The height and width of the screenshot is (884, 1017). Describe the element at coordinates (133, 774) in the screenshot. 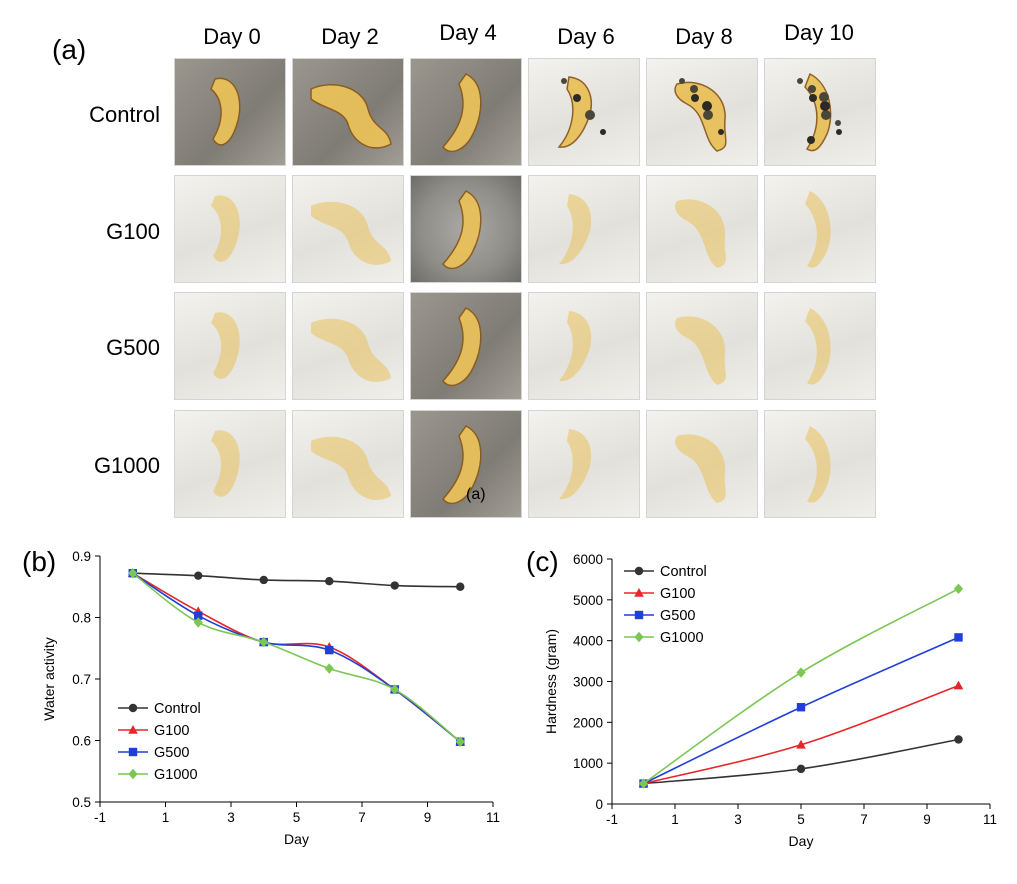

I see `legend-marker-g1000` at that location.